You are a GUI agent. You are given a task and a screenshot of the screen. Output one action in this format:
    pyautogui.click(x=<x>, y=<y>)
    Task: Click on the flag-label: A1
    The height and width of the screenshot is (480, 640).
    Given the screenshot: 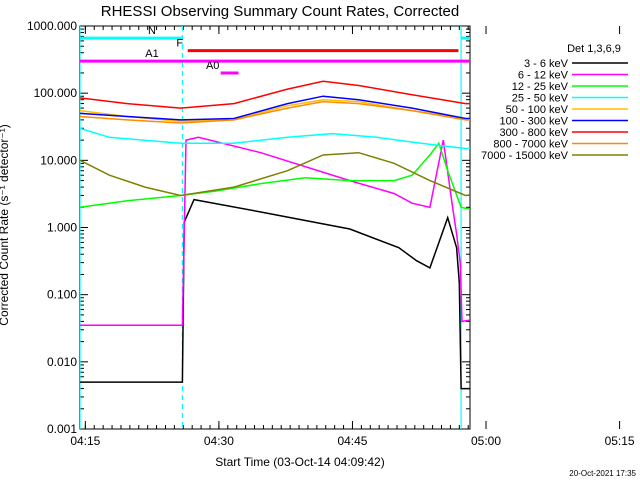 What is the action you would take?
    pyautogui.click(x=151, y=54)
    